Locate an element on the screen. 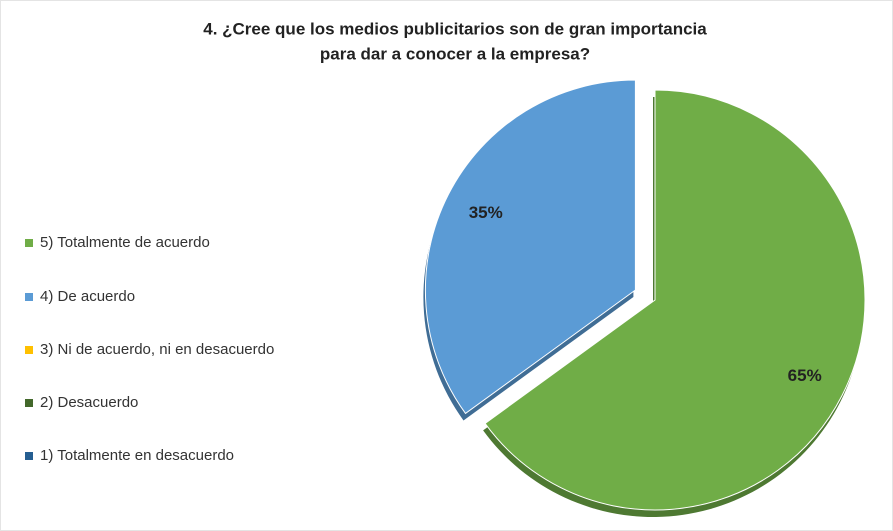 This screenshot has width=893, height=531. legend-label: 1) Totalmente en desacuerdo is located at coordinates (137, 455).